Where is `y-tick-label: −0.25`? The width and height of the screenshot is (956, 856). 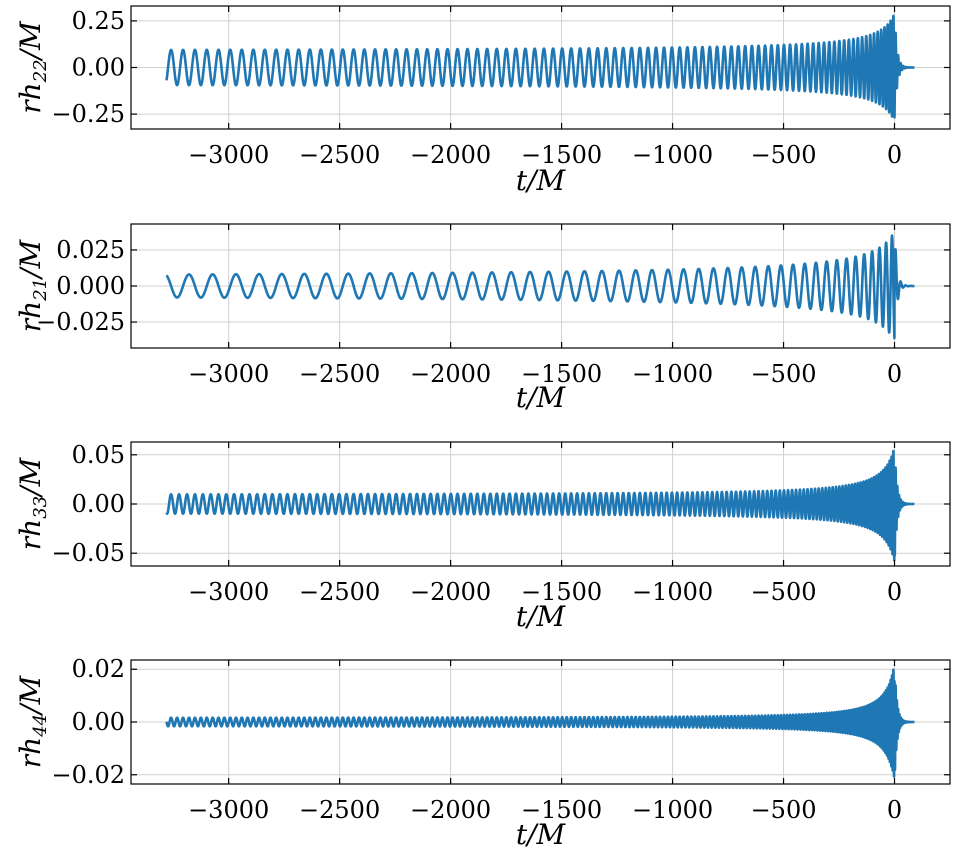
y-tick-label: −0.25 is located at coordinates (88, 114).